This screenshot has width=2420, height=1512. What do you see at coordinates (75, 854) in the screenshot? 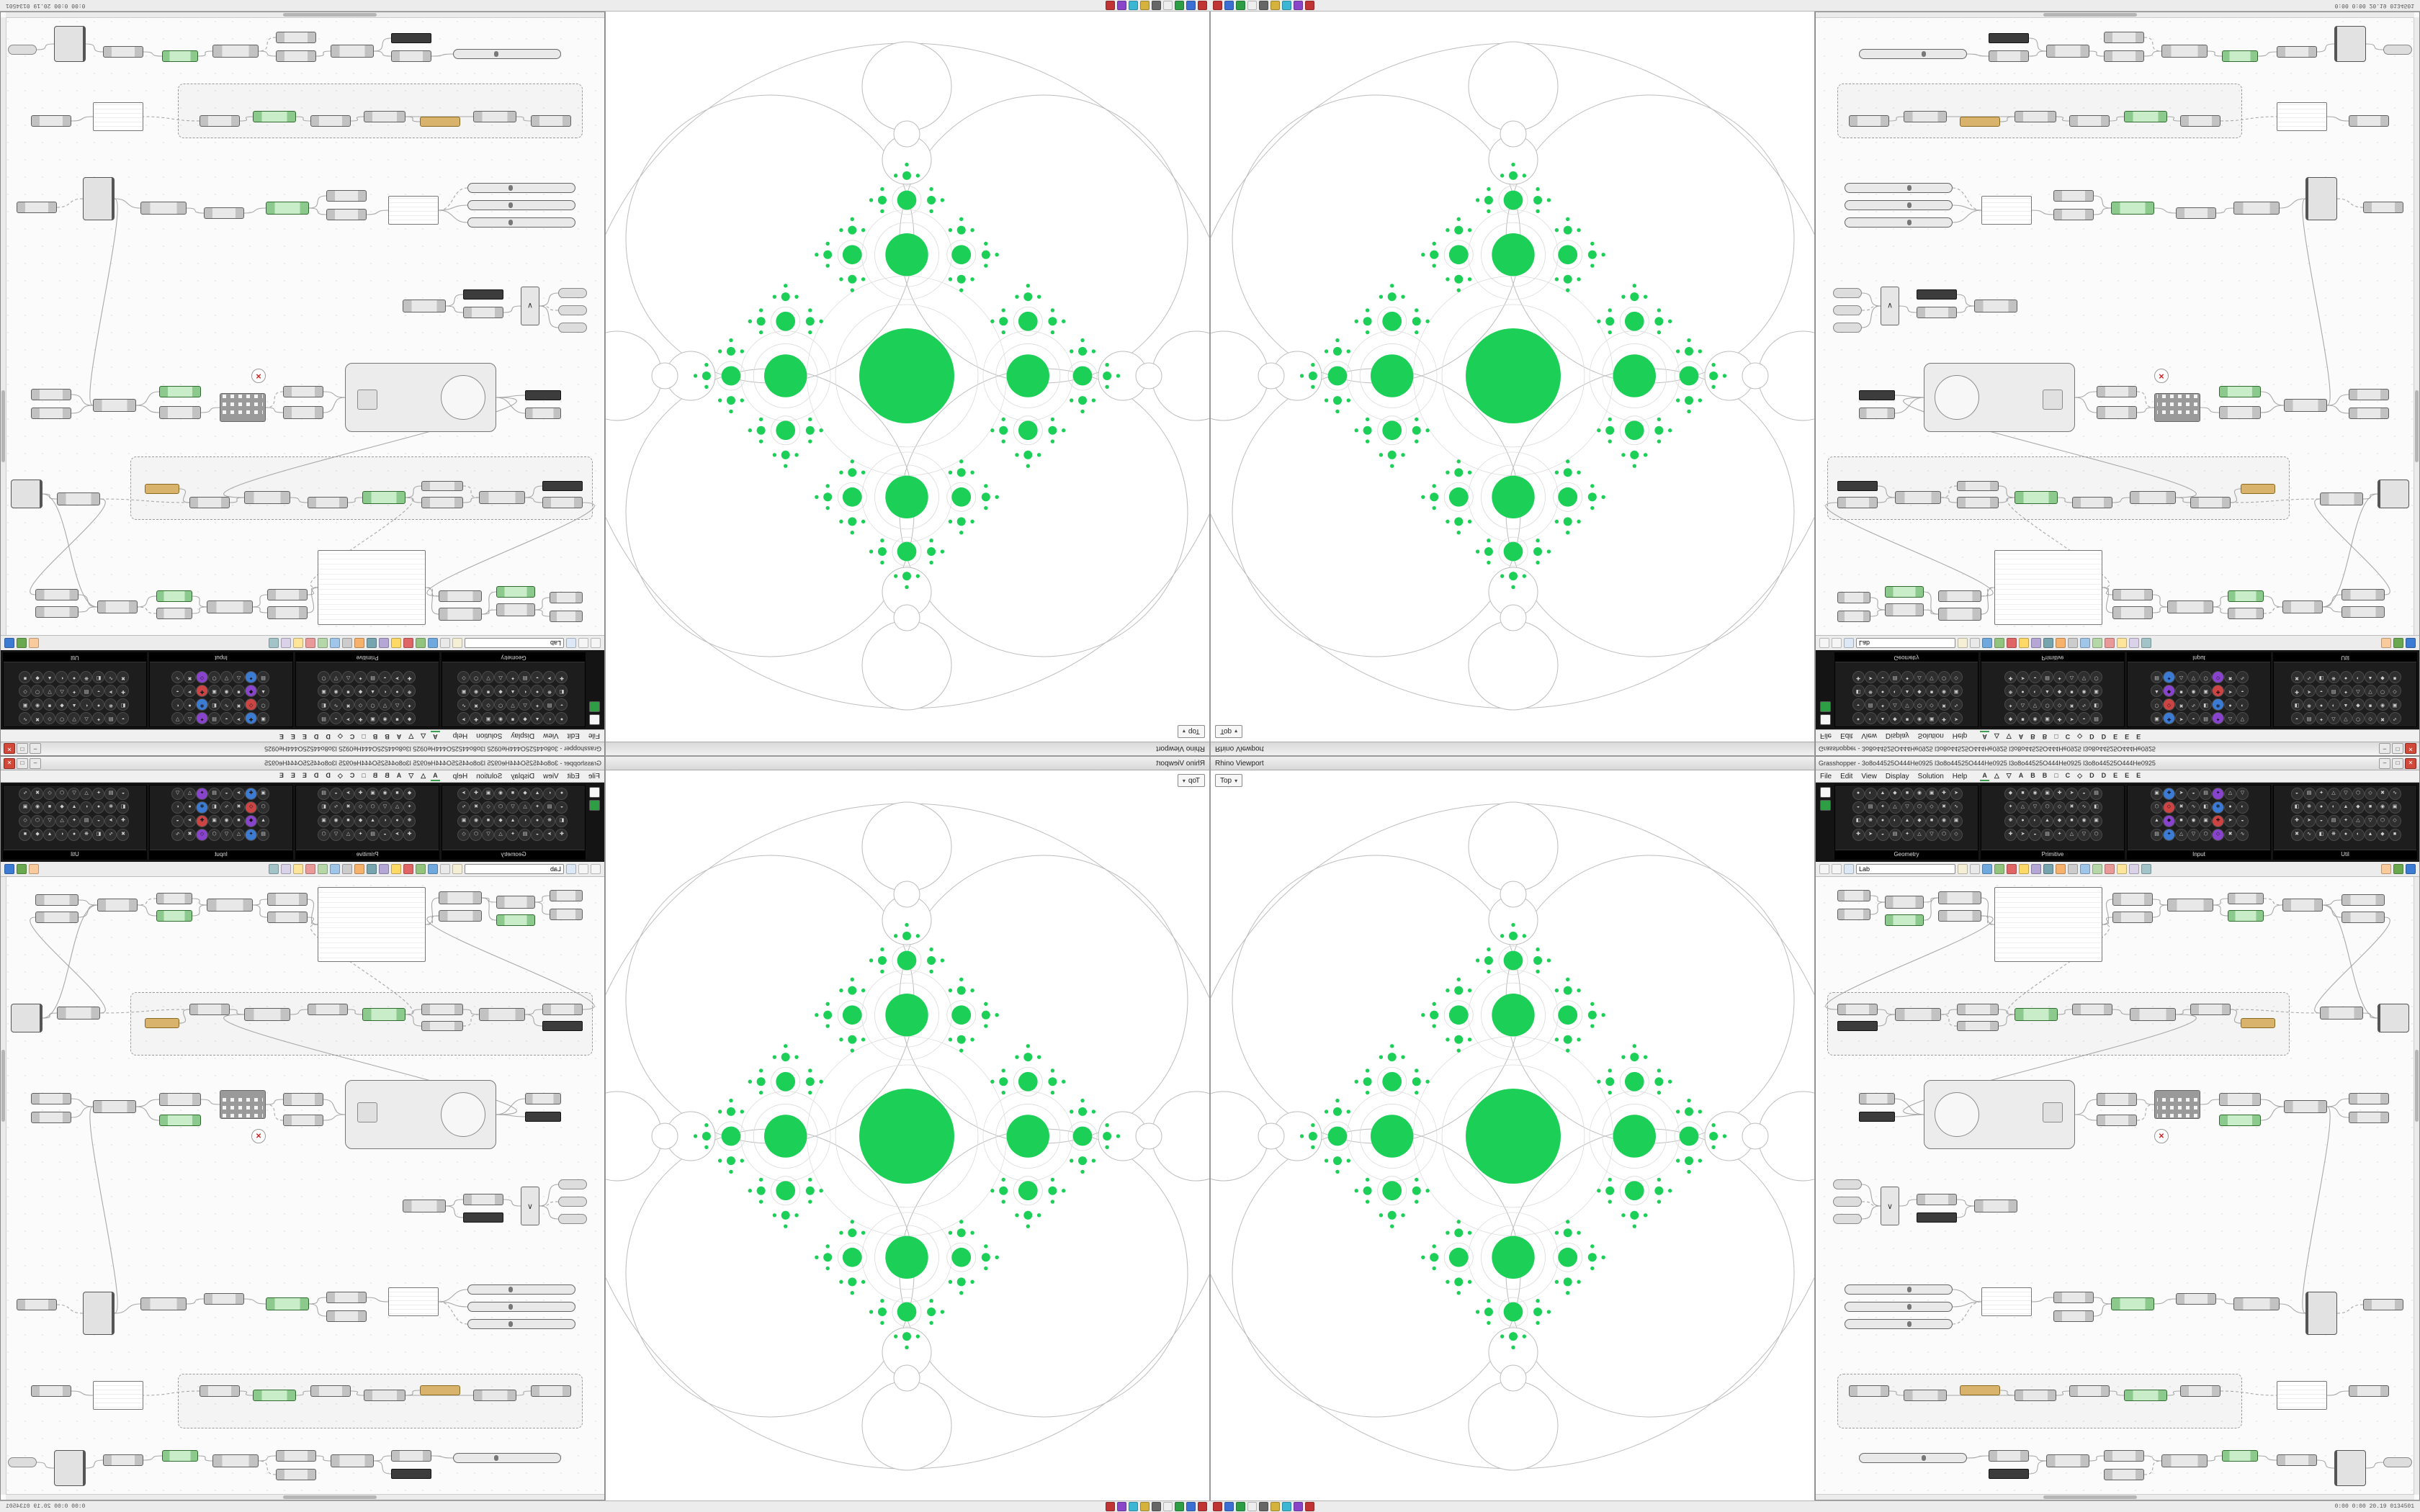
I see `palette-group-label: Util` at bounding box center [75, 854].